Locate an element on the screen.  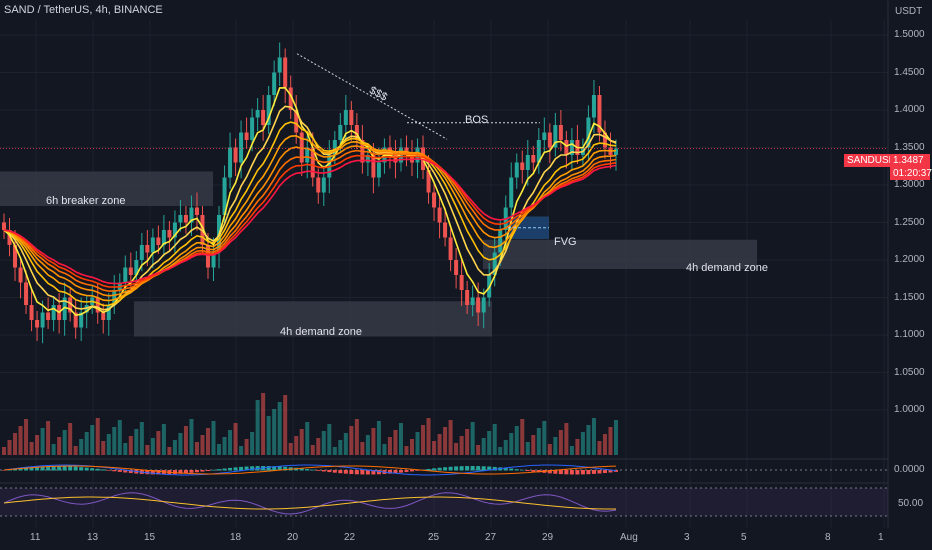
price-tick-label: 1.1000 is located at coordinates (909, 334).